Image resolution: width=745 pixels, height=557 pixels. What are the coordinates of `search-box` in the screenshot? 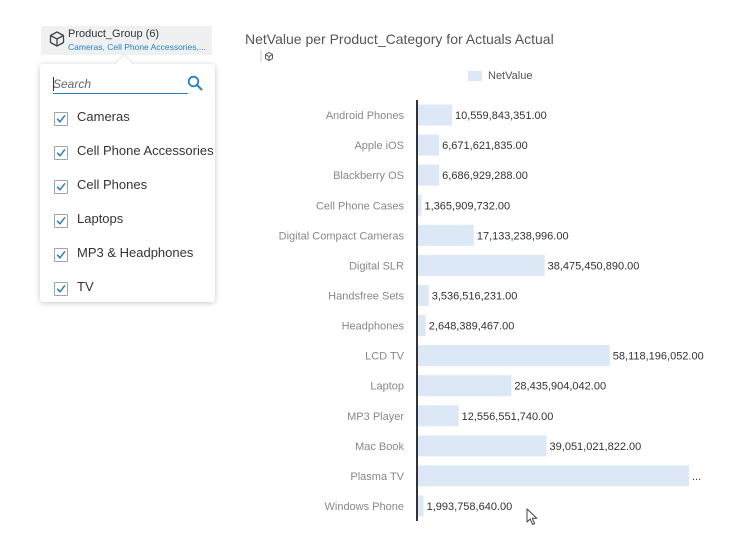 It's located at (120, 84).